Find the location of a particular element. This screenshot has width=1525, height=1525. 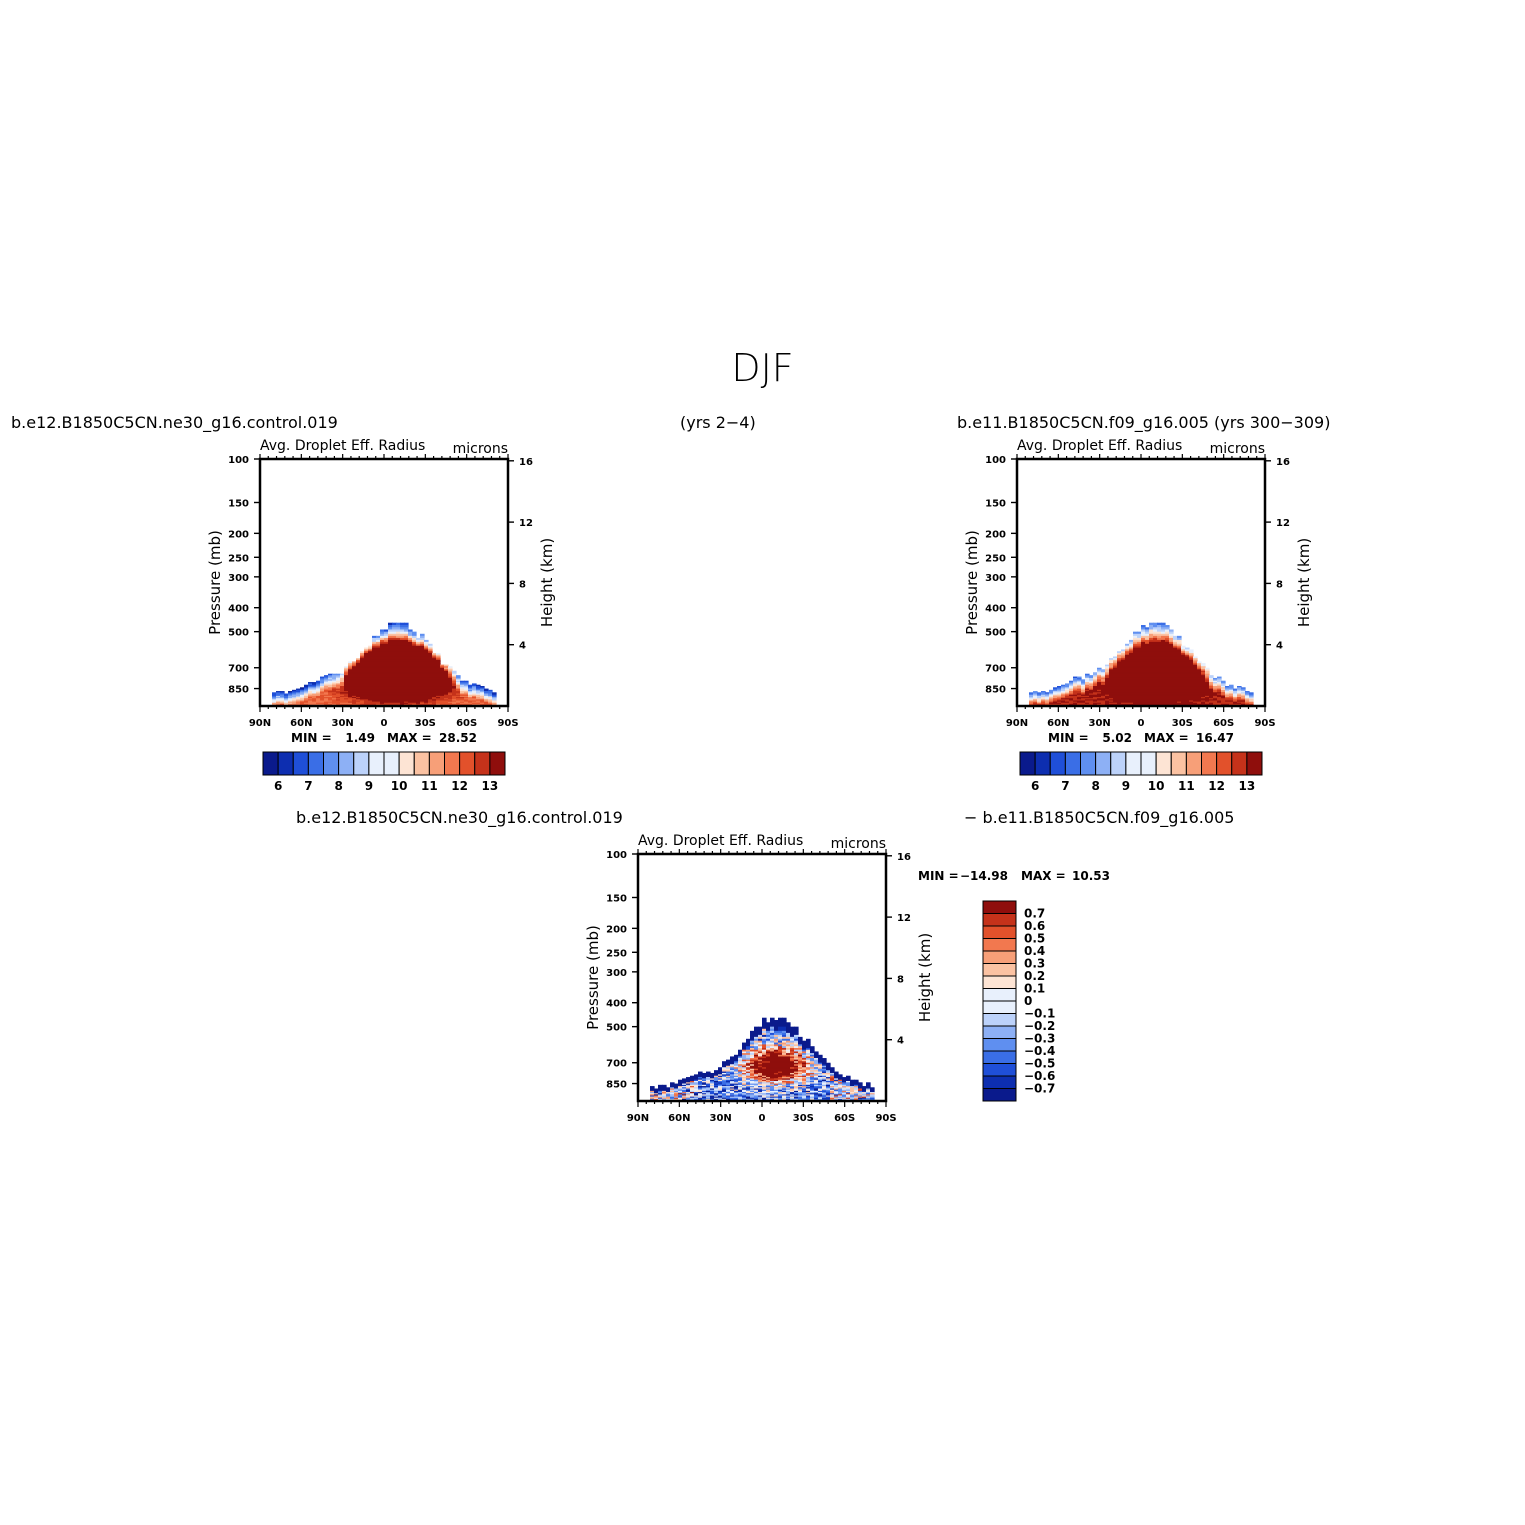

max-value: 16.47 is located at coordinates (1215, 738).